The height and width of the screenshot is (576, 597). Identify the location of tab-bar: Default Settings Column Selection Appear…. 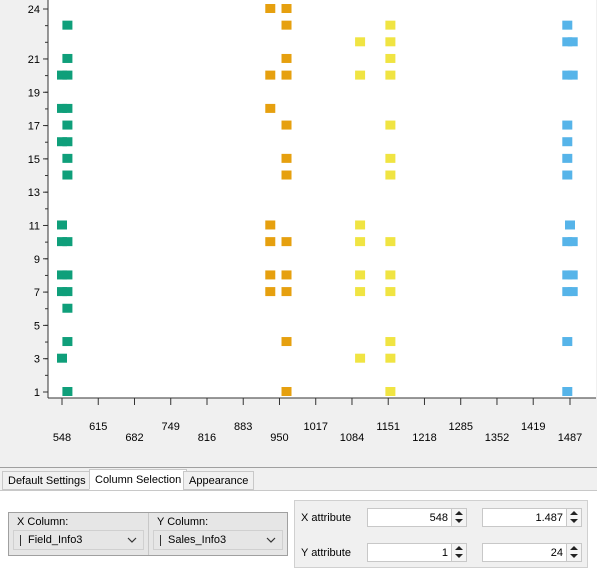
(298, 480).